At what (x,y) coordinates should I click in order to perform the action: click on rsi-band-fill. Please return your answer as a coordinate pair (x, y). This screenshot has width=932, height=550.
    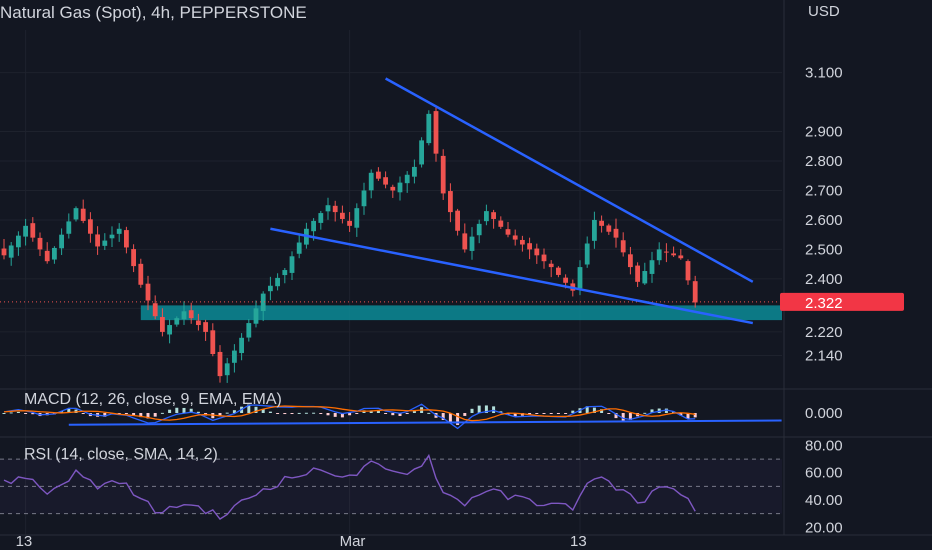
    Looking at the image, I should click on (391, 486).